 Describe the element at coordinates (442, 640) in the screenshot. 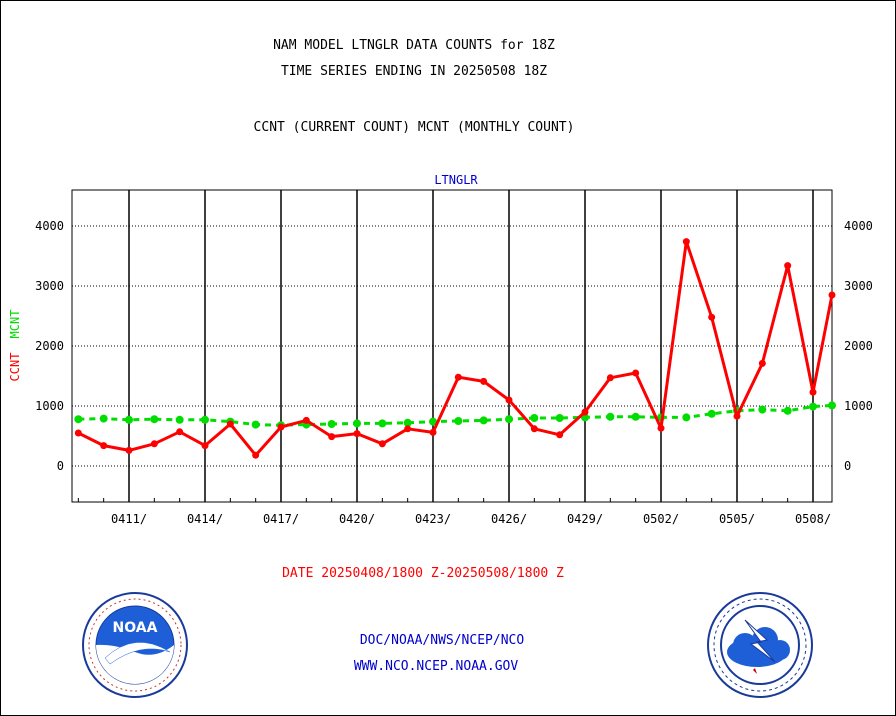

I see `footer-org-line: DOC/NOAA/NWS/NCEP/NCO` at that location.